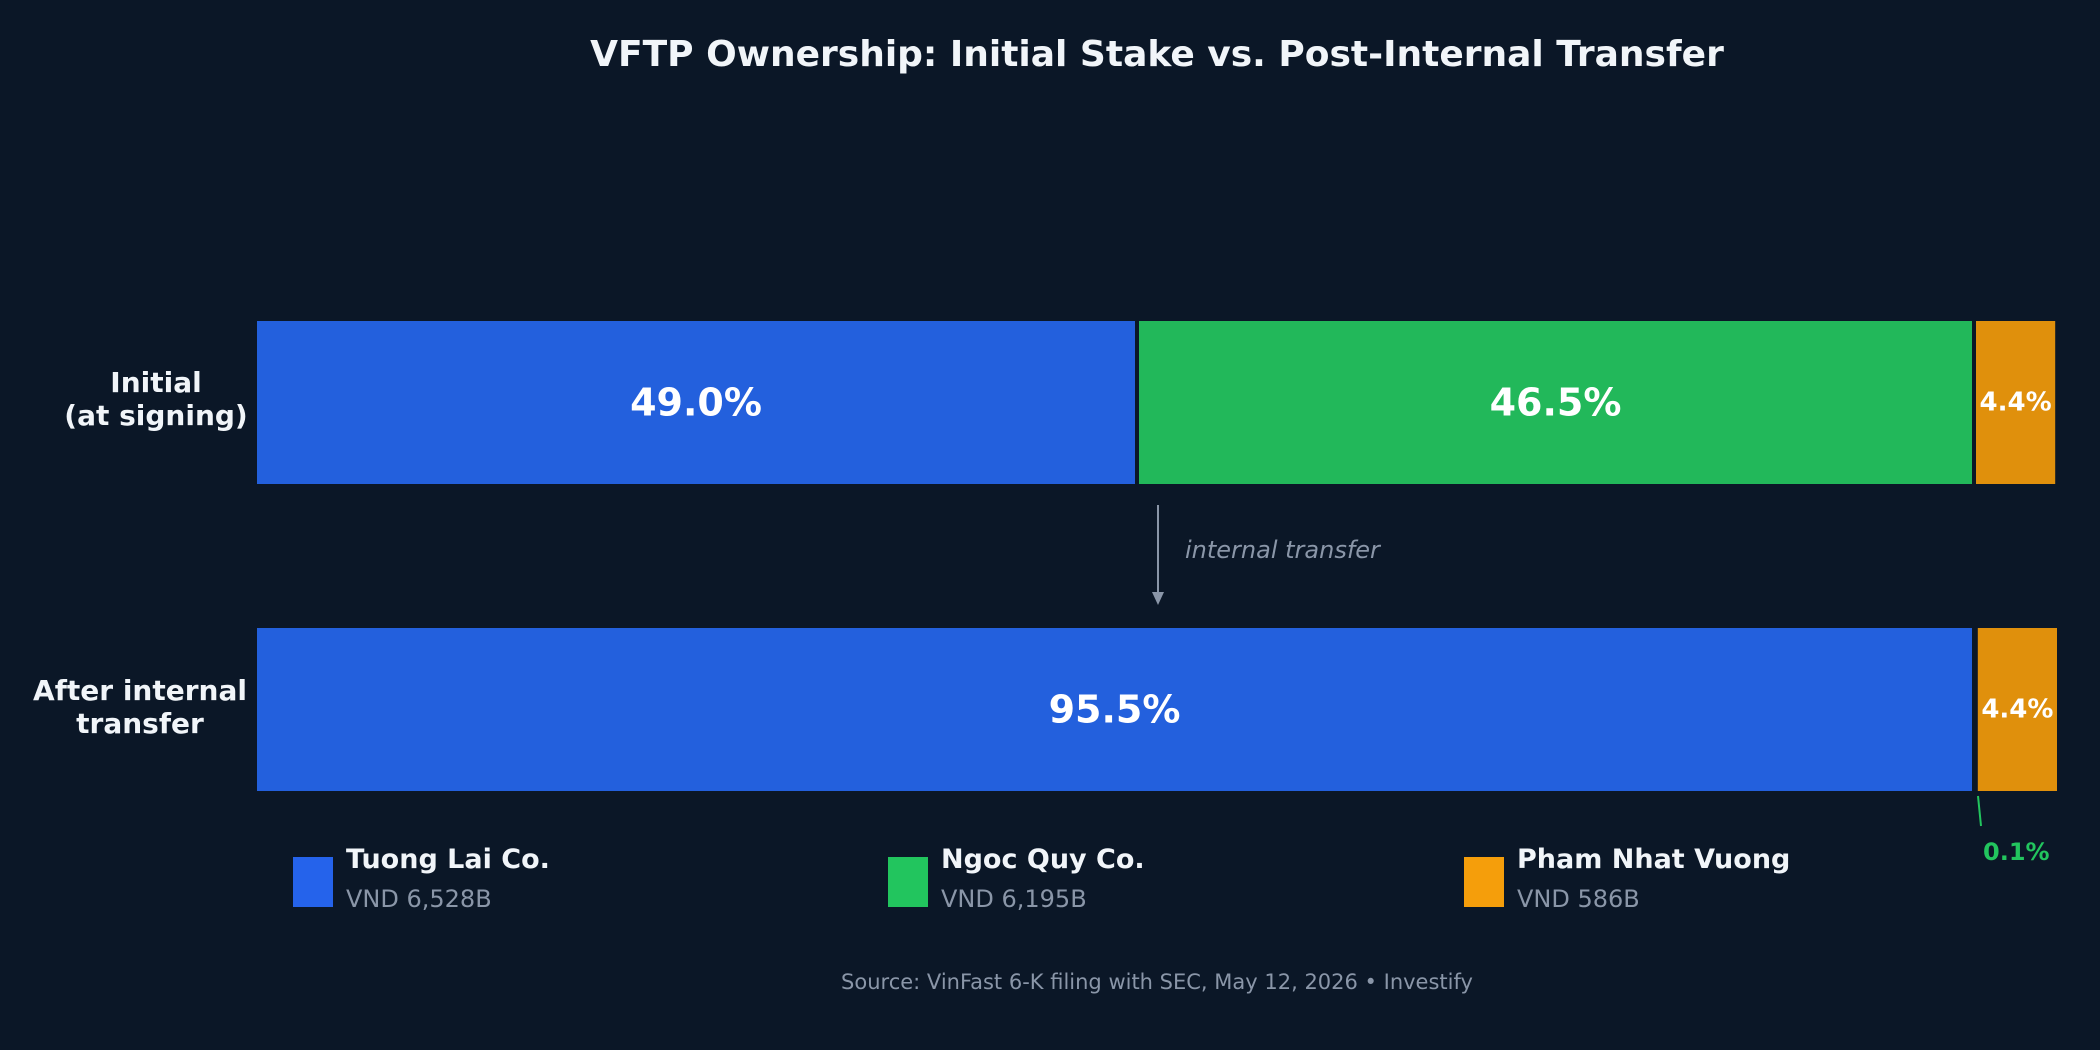 The height and width of the screenshot is (1050, 2100). I want to click on bar-pham-nhat-vuong-row1, so click(2016, 402).